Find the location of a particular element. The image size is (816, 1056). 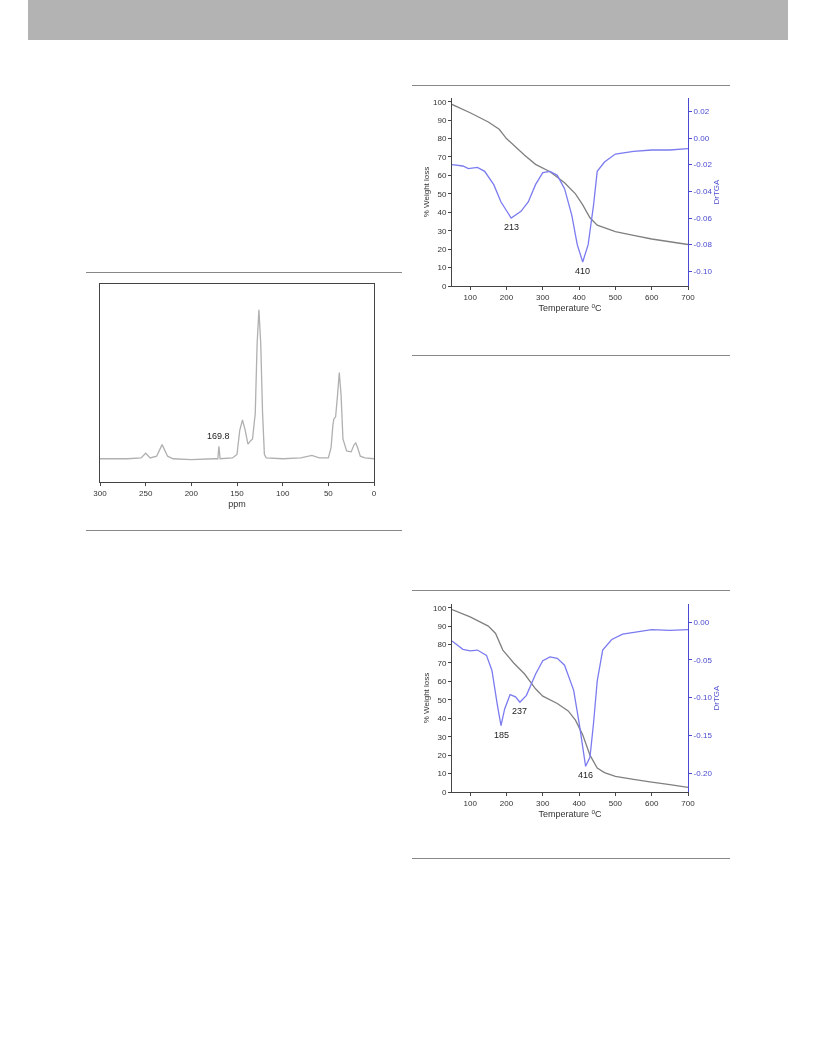

annotation: 185 is located at coordinates (502, 735).